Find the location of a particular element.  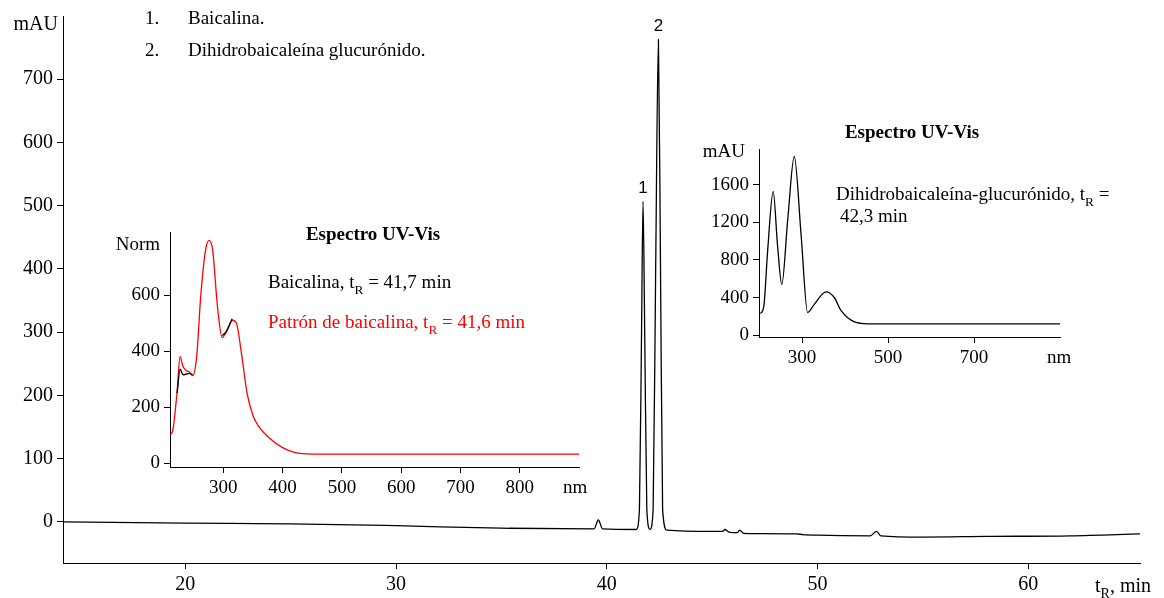

y-tick-label: 800 is located at coordinates (734, 258).